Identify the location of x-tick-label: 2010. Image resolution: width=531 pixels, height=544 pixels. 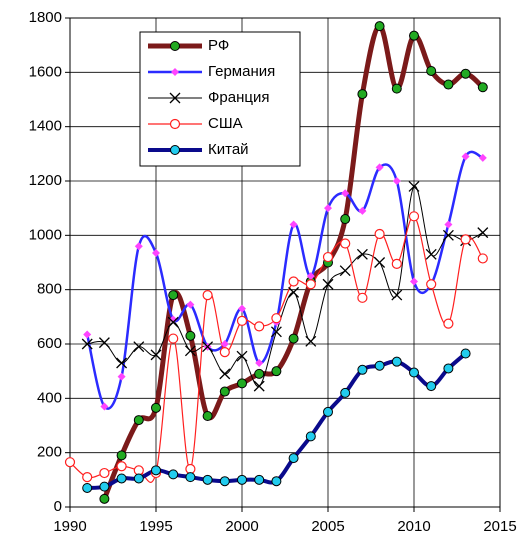
(413, 526).